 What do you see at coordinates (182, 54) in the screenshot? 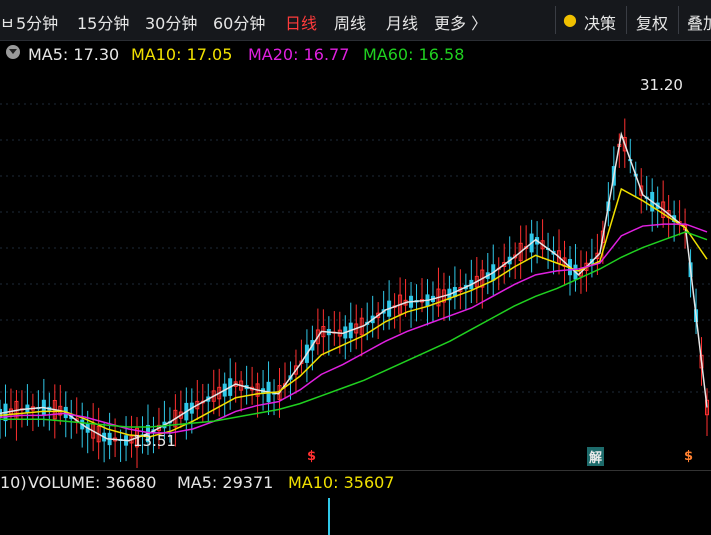
I see `legend-ma10: MA10: 17.05` at bounding box center [182, 54].